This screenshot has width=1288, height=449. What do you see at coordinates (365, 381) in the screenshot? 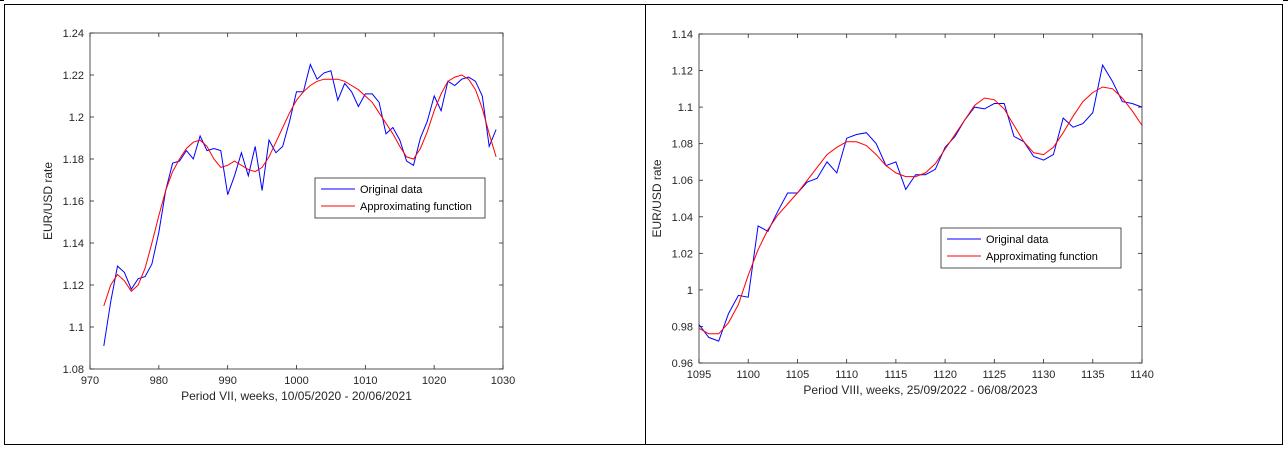
I see `x-tick-label: 1010` at bounding box center [365, 381].